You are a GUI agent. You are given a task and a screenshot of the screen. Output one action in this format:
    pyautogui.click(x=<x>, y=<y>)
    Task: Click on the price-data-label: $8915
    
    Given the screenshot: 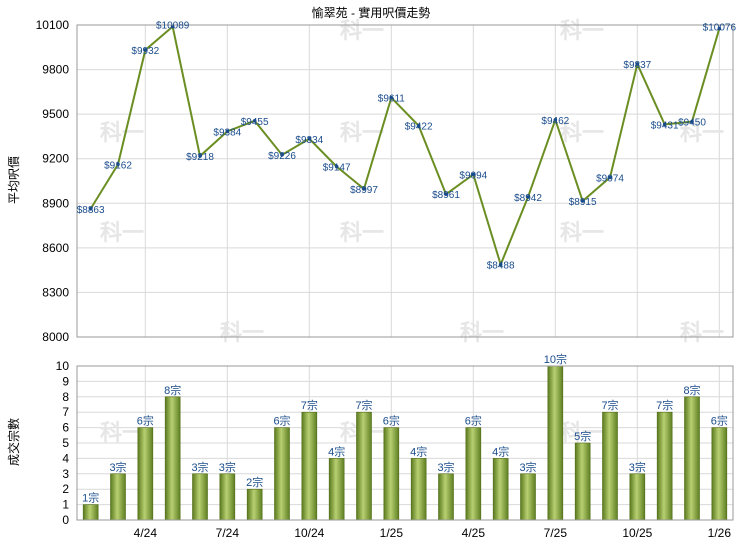 What is the action you would take?
    pyautogui.click(x=583, y=202)
    